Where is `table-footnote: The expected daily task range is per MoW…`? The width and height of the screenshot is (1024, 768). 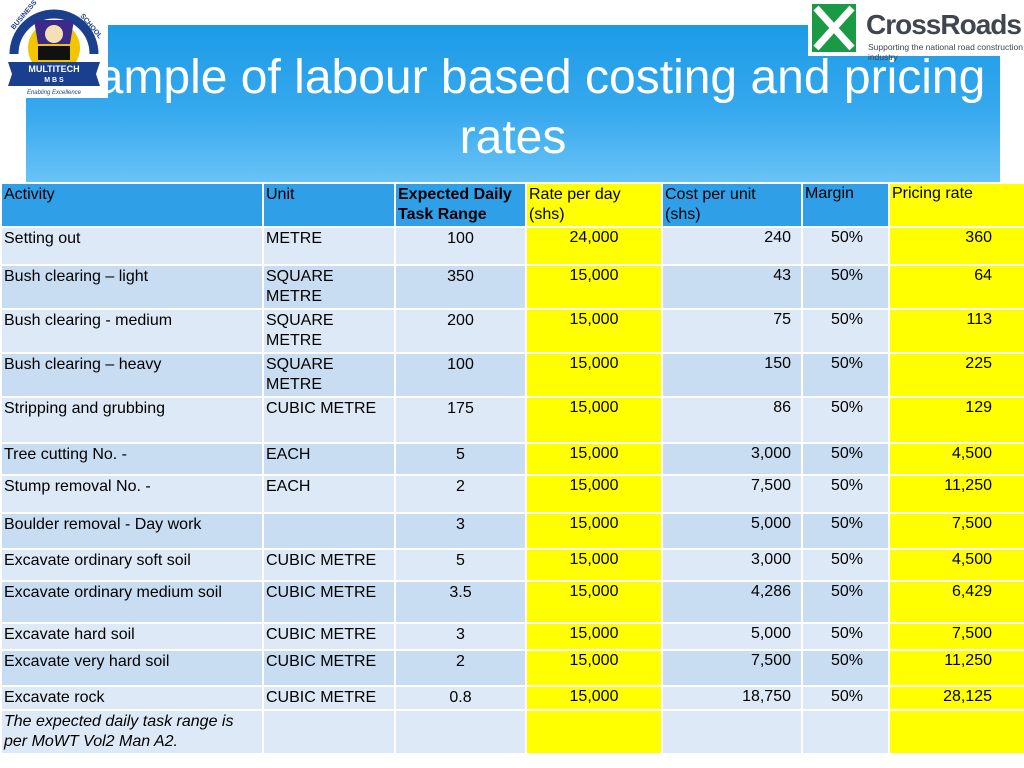
table-footnote: The expected daily task range is per MoW… is located at coordinates (132, 732).